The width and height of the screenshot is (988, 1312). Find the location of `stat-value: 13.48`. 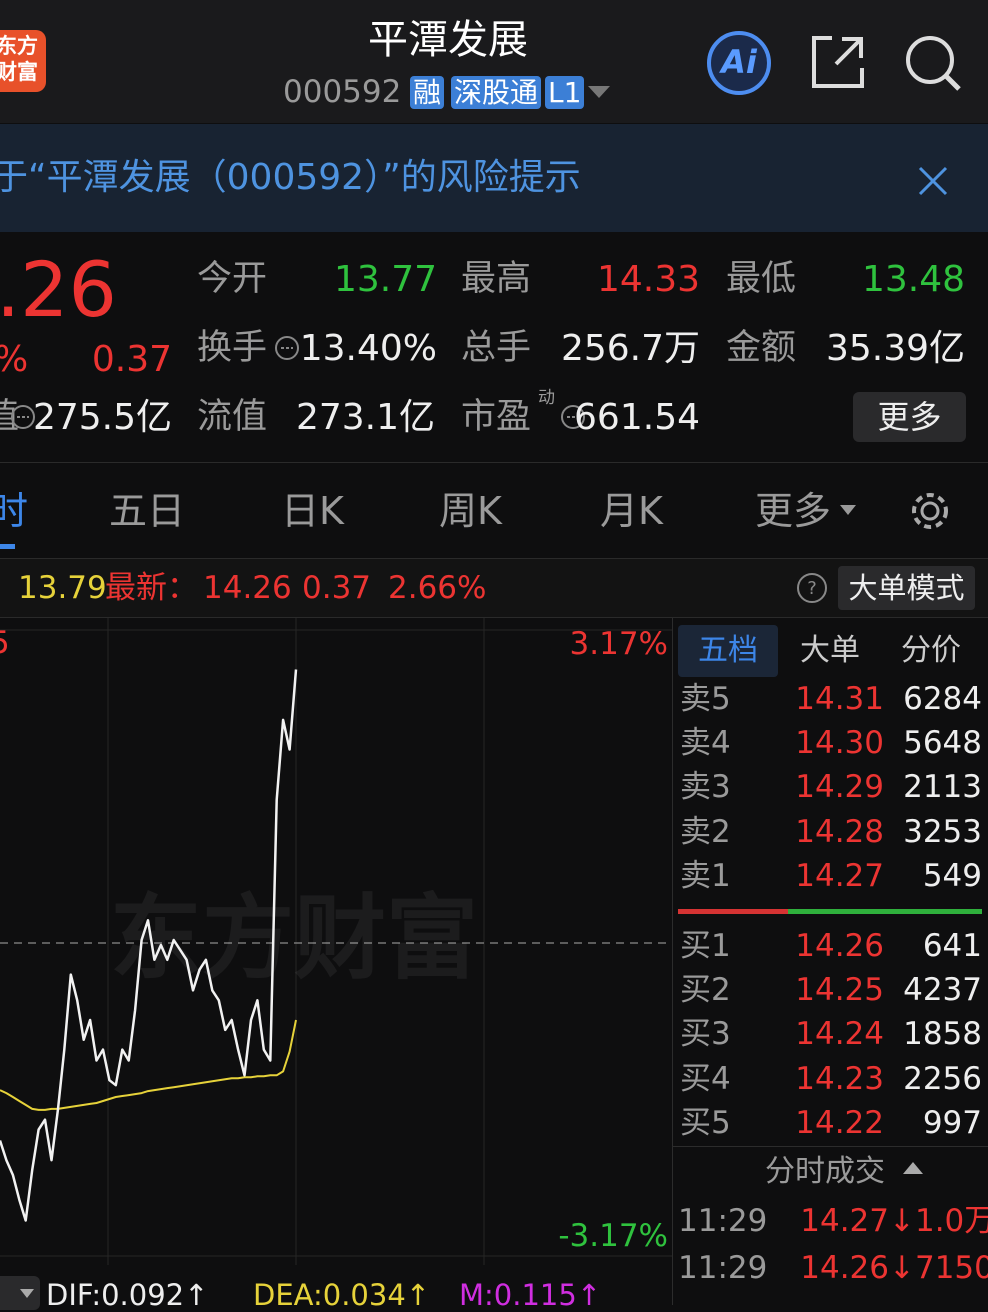

stat-value: 13.48 is located at coordinates (913, 279).